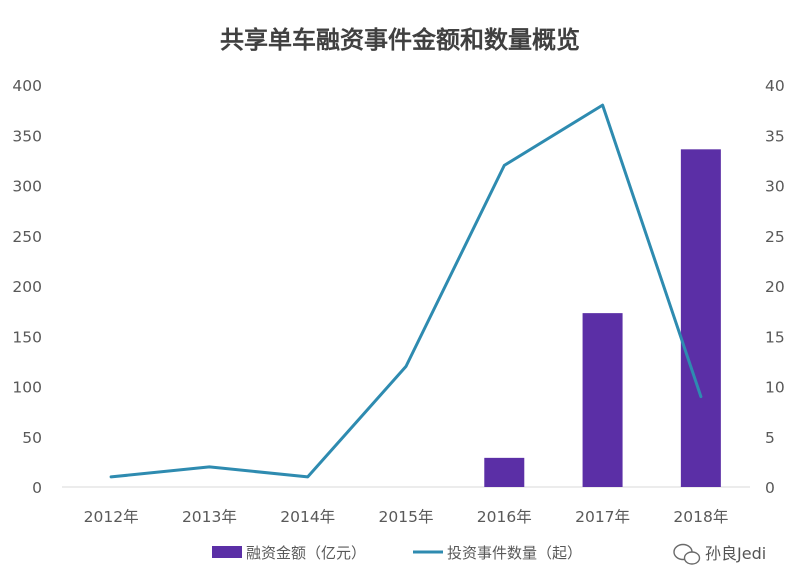  What do you see at coordinates (775, 388) in the screenshot?
I see `right-y-tick-label: 10` at bounding box center [775, 388].